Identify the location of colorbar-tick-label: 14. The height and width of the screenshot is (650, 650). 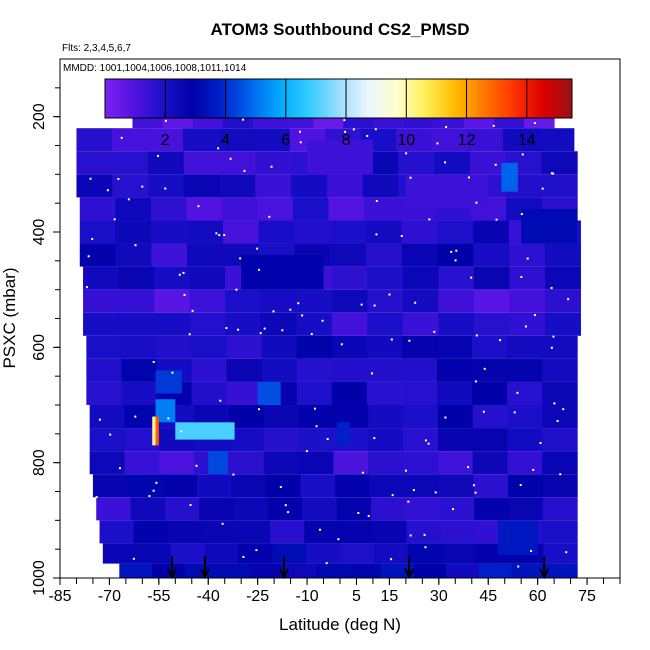
(527, 140).